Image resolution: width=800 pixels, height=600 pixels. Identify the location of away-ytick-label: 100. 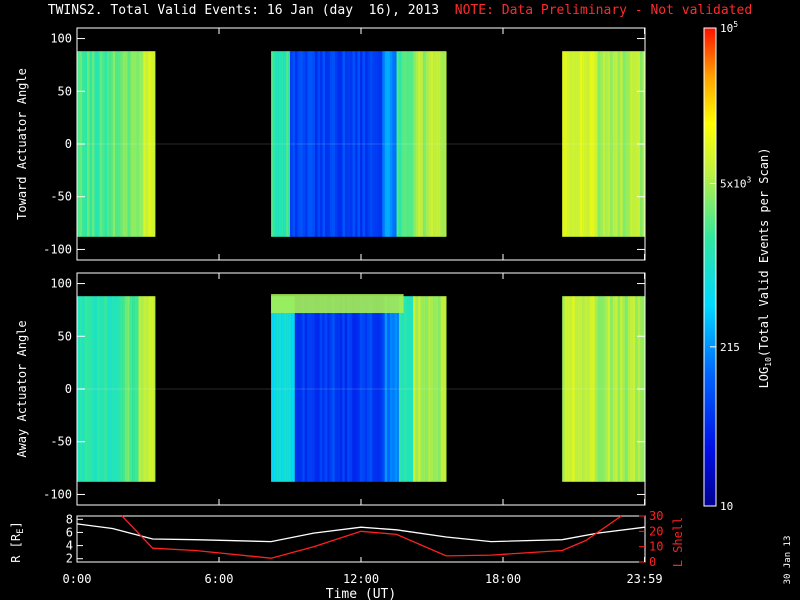
(61, 284).